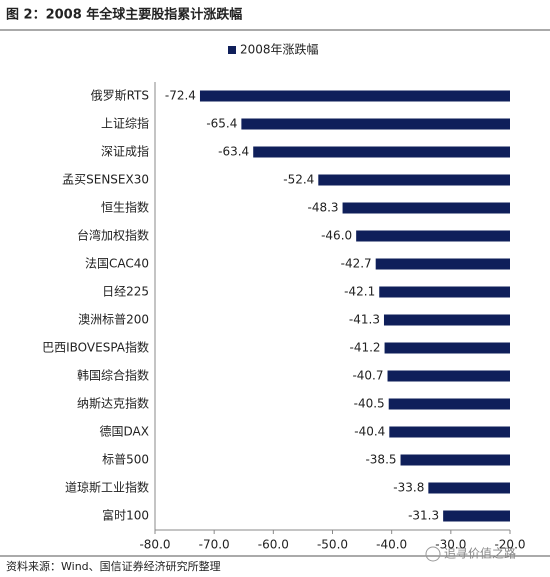  Describe the element at coordinates (391, 545) in the screenshot. I see `x-tick-label: -40.0` at that location.